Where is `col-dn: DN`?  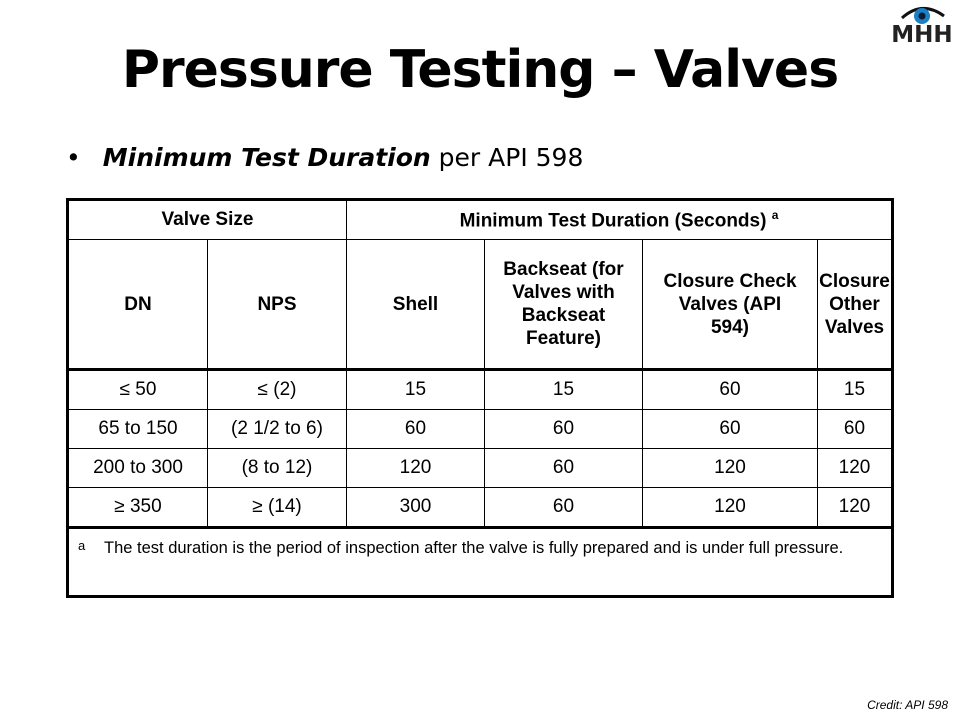 col-dn: DN is located at coordinates (137, 305).